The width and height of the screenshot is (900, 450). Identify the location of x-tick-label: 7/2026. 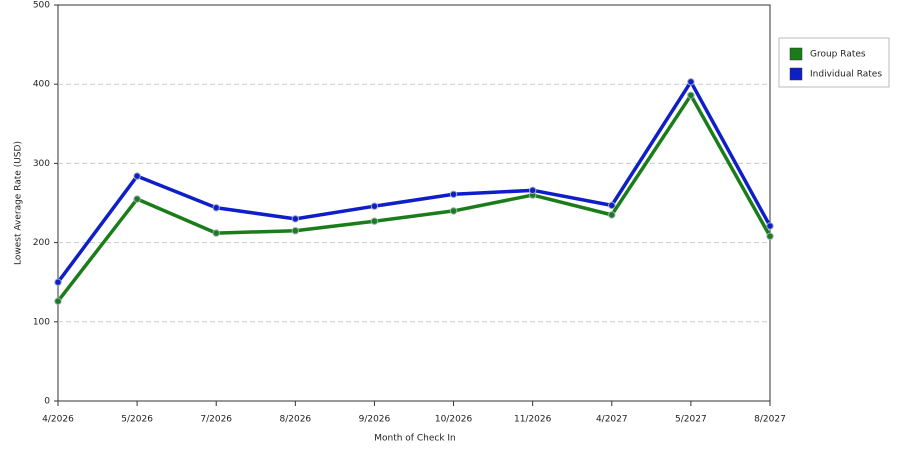
(216, 420).